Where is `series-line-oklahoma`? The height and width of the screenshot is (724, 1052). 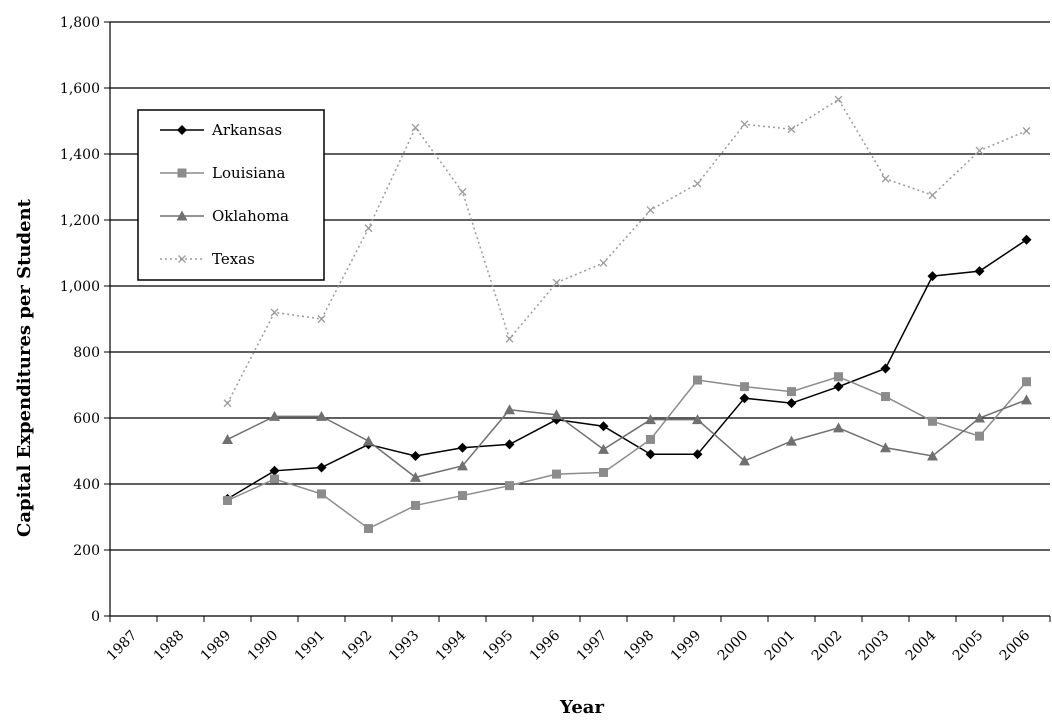 series-line-oklahoma is located at coordinates (627, 439).